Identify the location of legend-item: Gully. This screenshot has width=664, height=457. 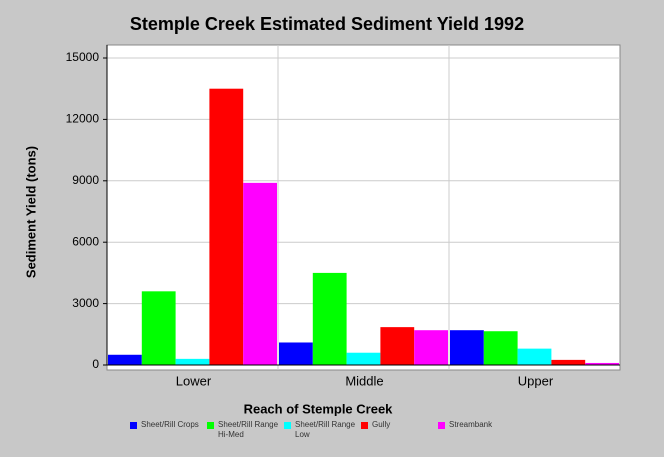
(397, 425).